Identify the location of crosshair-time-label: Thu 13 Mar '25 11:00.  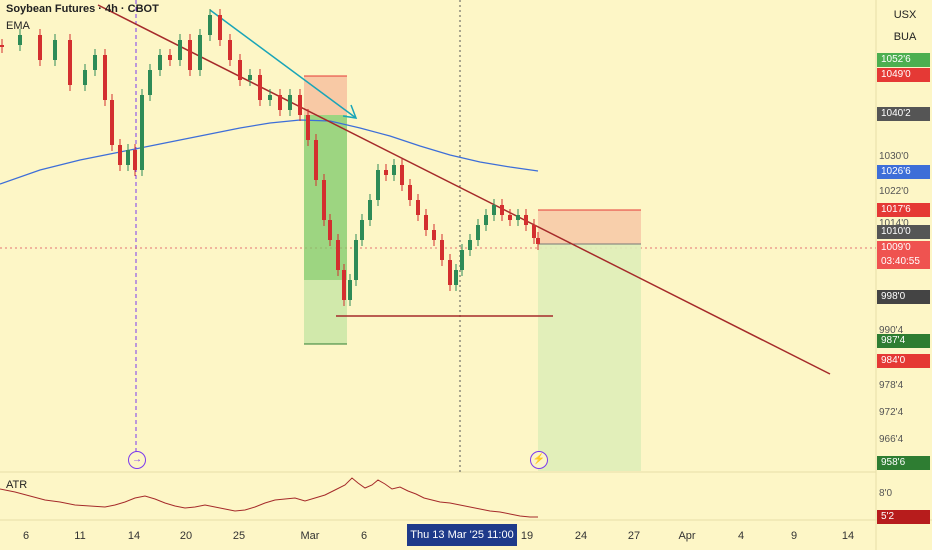
(462, 535).